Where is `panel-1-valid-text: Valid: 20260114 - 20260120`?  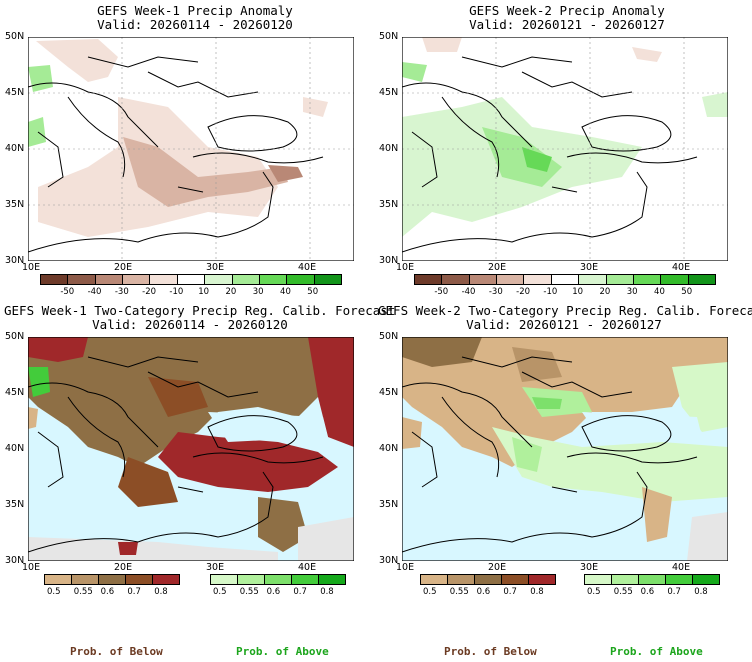 panel-1-valid-text: Valid: 20260114 - 20260120 is located at coordinates (195, 24).